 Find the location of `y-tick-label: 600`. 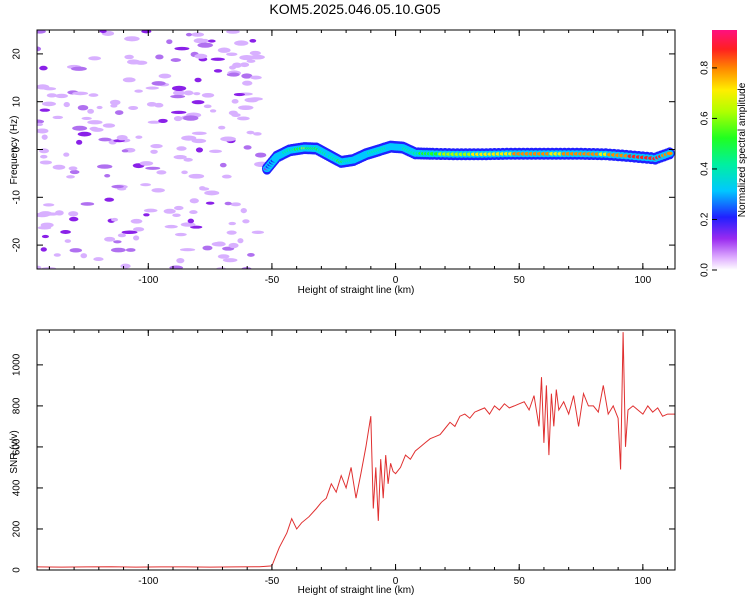

y-tick-label: 600 is located at coordinates (17, 446).